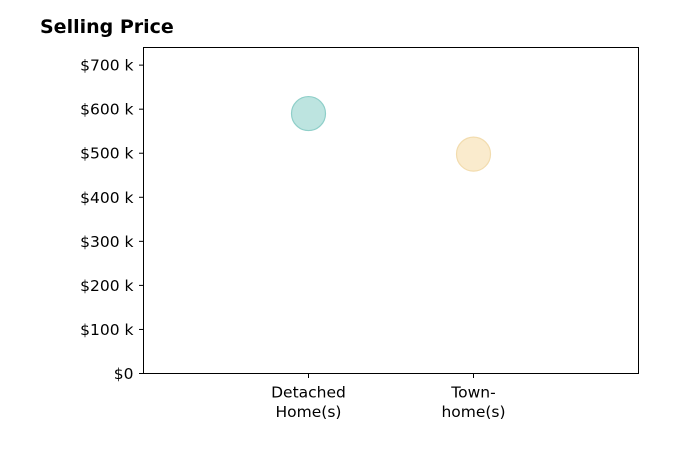 Image resolution: width=679 pixels, height=462 pixels. I want to click on y-tick-label: $0, so click(124, 374).